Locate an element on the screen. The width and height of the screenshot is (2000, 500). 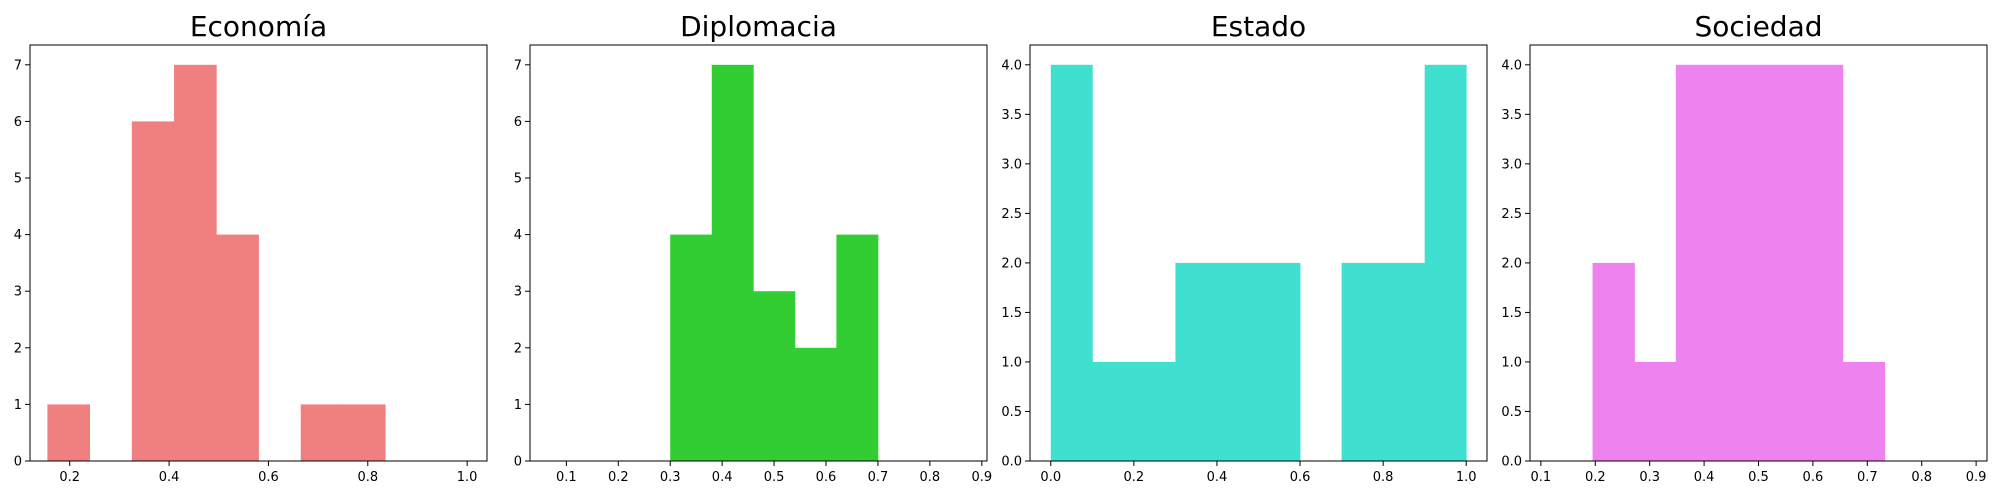
panel-title: Estado is located at coordinates (1258, 26).